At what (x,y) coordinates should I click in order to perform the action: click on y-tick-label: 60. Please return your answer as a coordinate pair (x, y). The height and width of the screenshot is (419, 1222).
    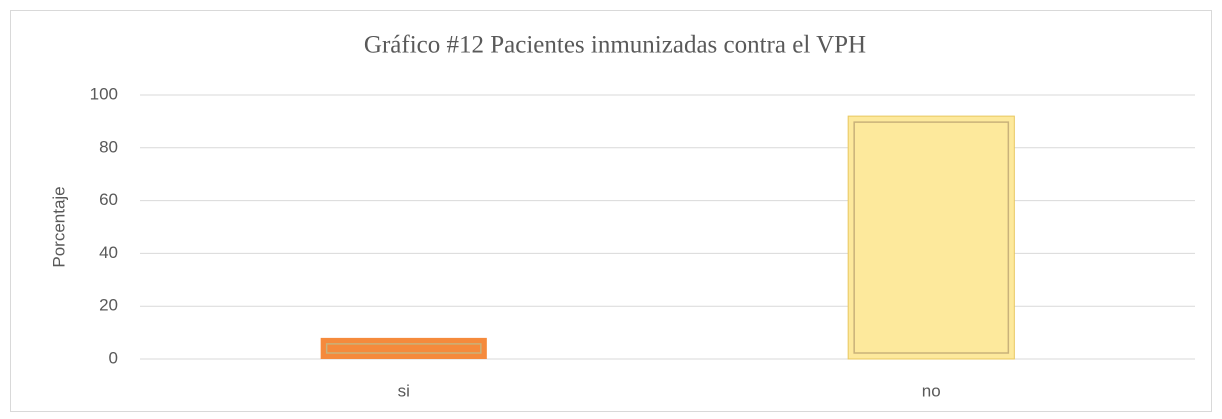
    Looking at the image, I should click on (108, 199).